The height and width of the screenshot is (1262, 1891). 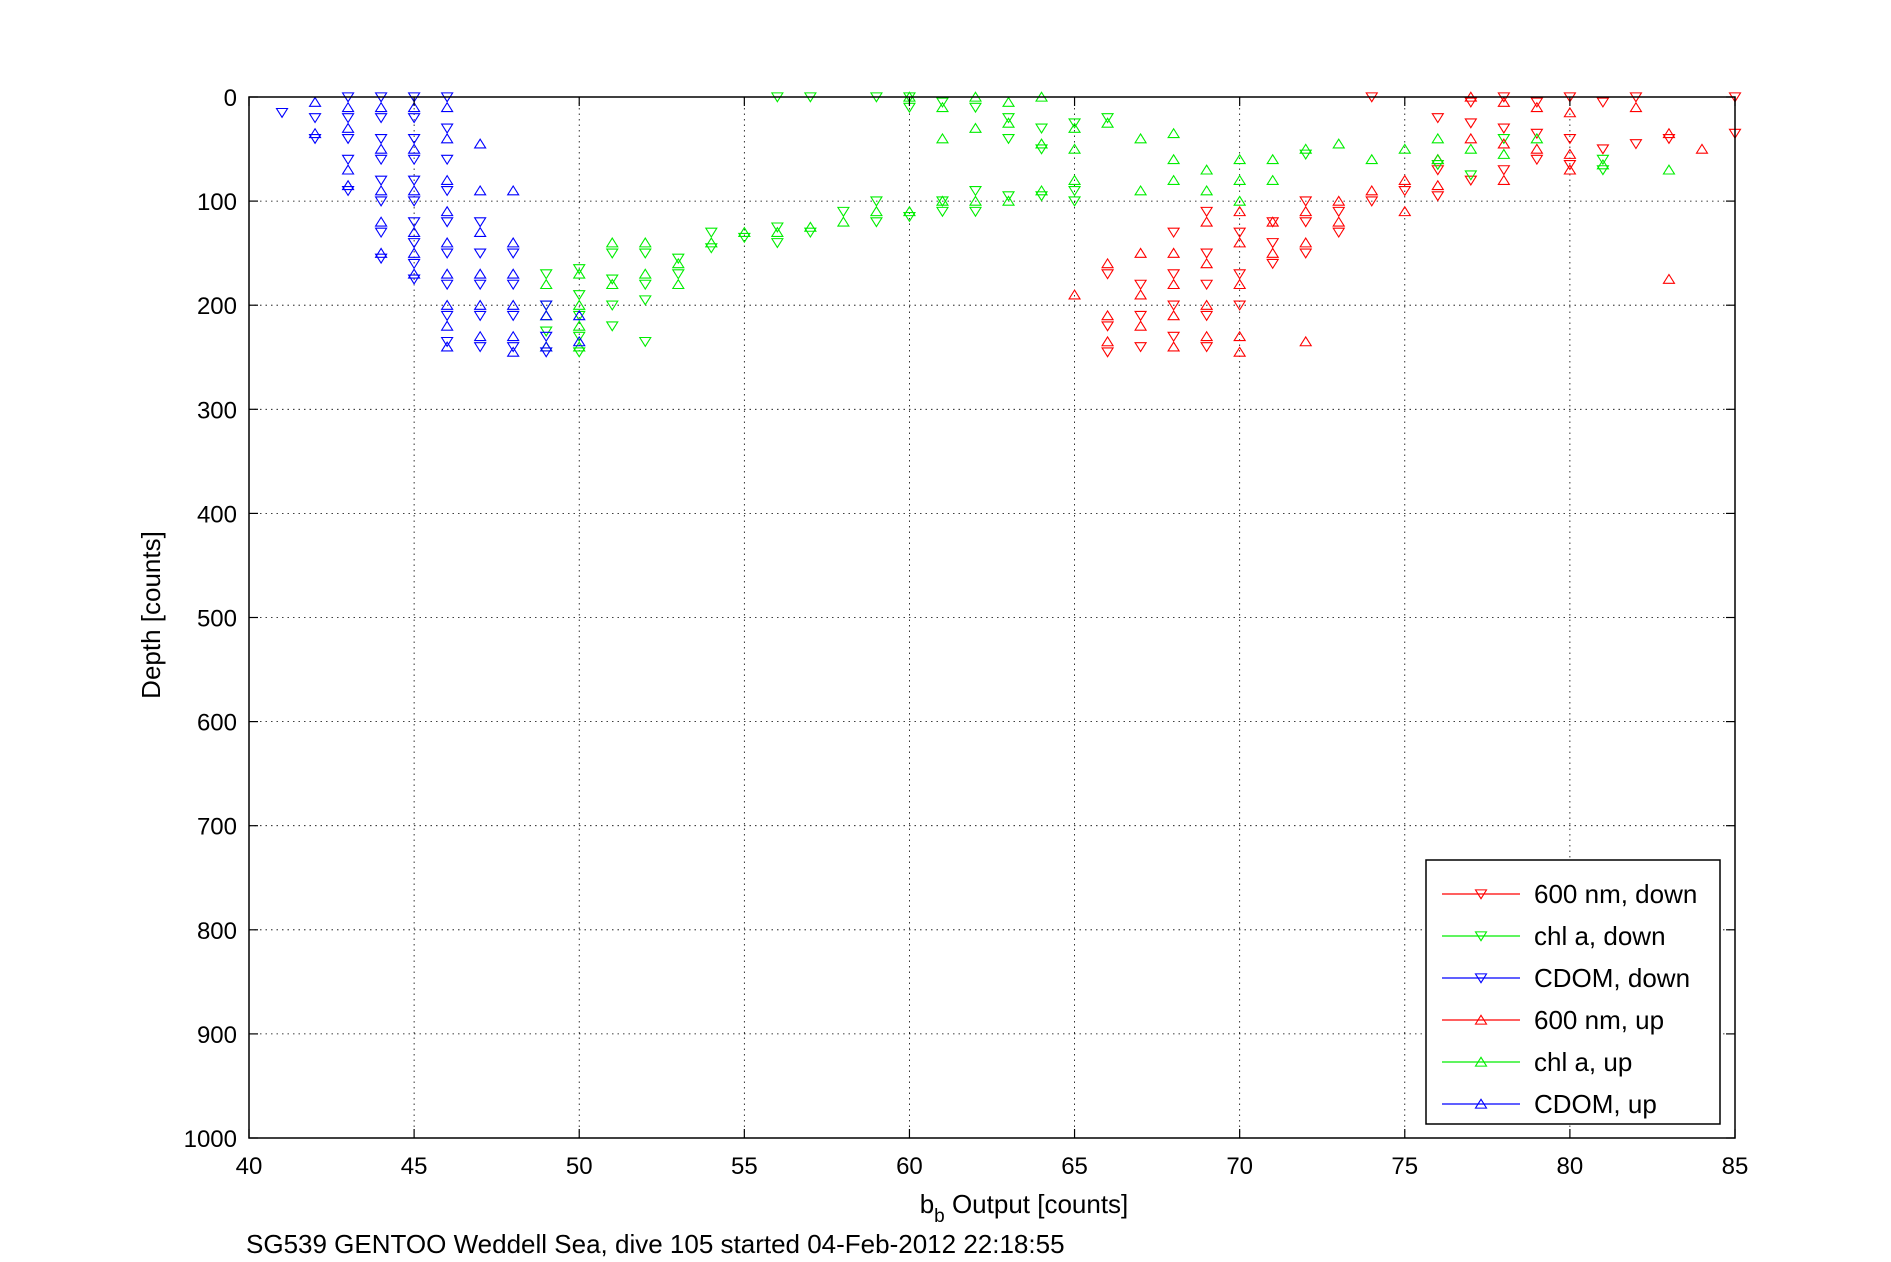 I want to click on legend-label: CDOM, up, so click(x=1595, y=1104).